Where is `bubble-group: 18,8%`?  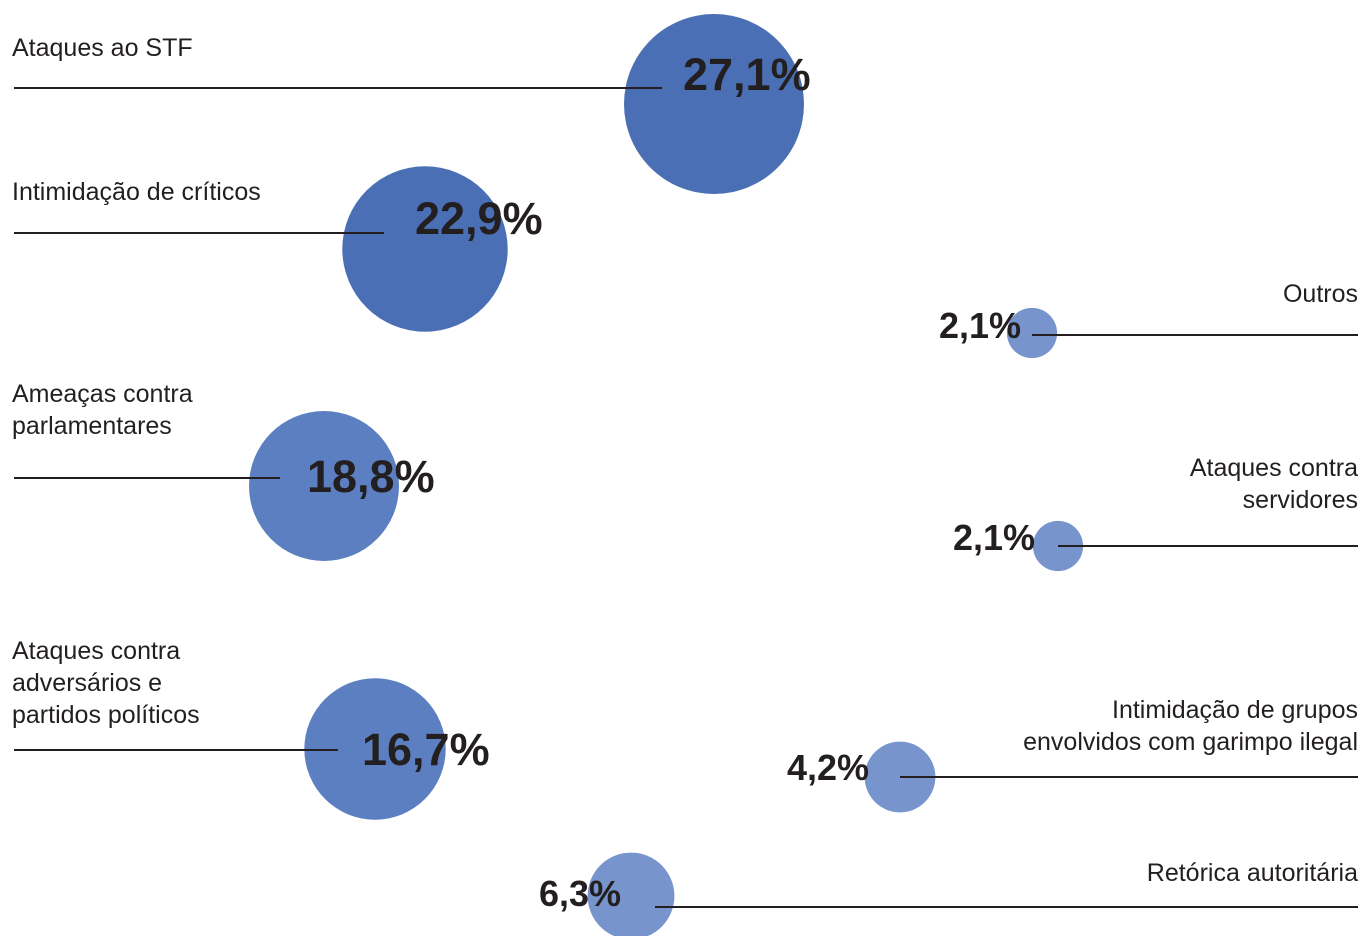 bubble-group: 18,8% is located at coordinates (224, 486).